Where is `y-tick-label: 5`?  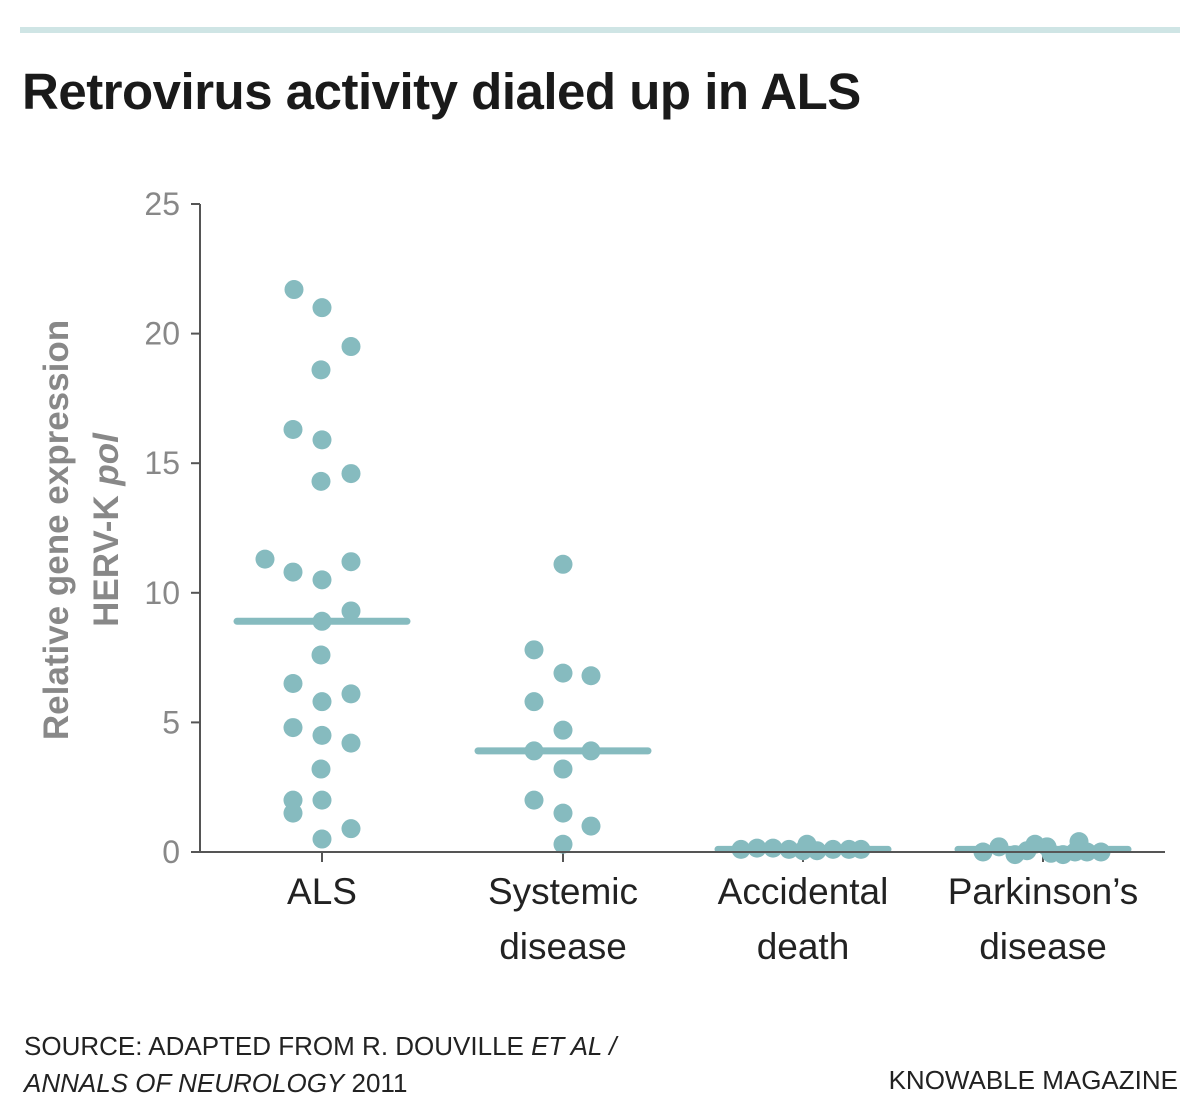 y-tick-label: 5 is located at coordinates (171, 722).